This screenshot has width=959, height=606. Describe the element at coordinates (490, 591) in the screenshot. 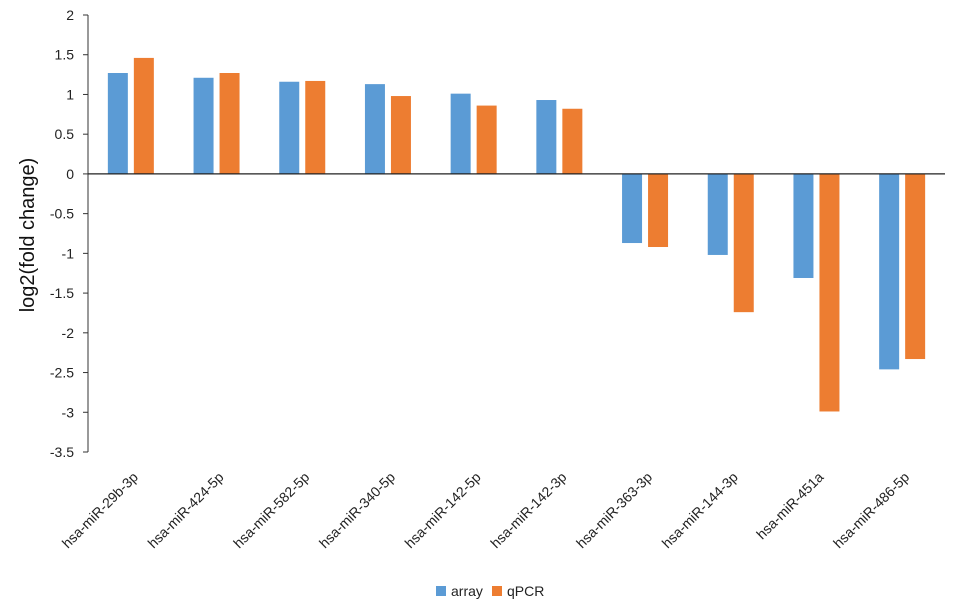

I see `legend: array qPCR` at that location.